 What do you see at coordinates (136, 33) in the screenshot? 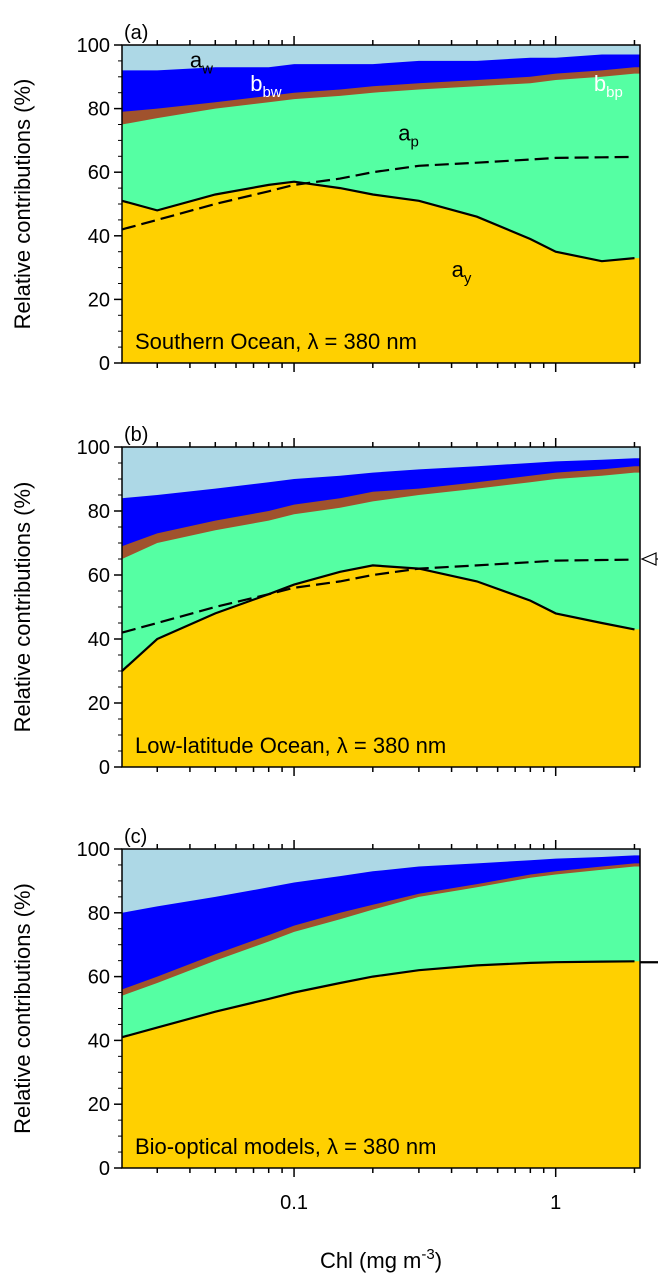
I see `panel-letter: (a)` at bounding box center [136, 33].